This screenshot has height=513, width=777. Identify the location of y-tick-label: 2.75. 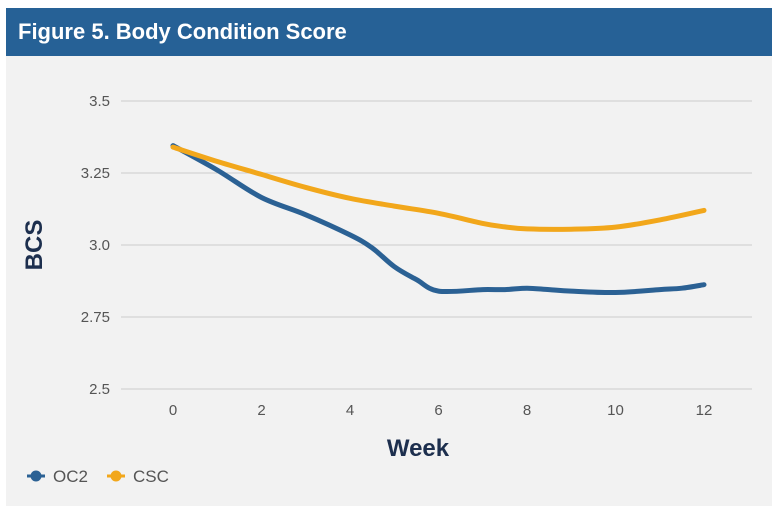
(95, 317).